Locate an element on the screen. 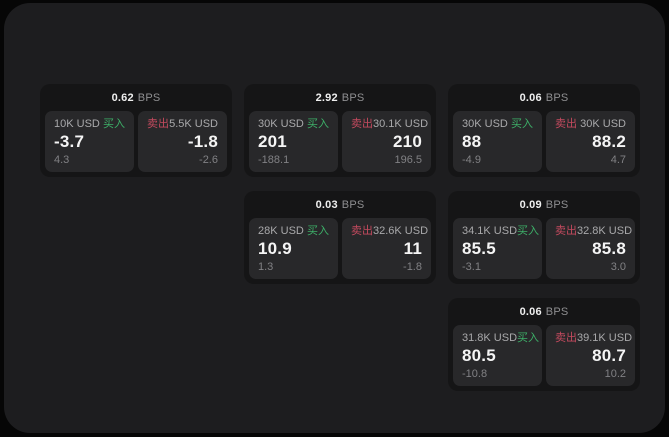 The height and width of the screenshot is (437, 669). bps-header: 0.62 BPS is located at coordinates (136, 97).